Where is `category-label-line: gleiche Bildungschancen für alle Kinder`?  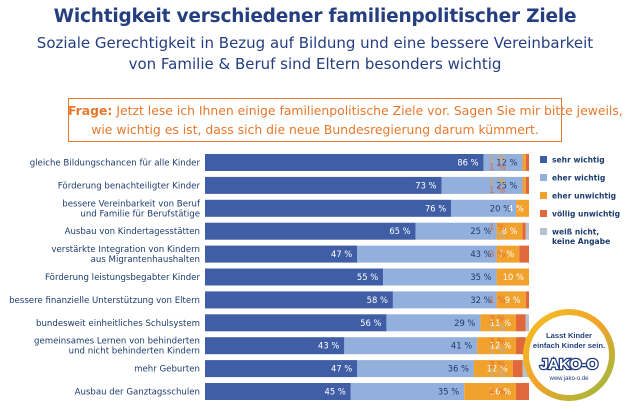
category-label-line: gleiche Bildungschancen für alle Kinder is located at coordinates (115, 164).